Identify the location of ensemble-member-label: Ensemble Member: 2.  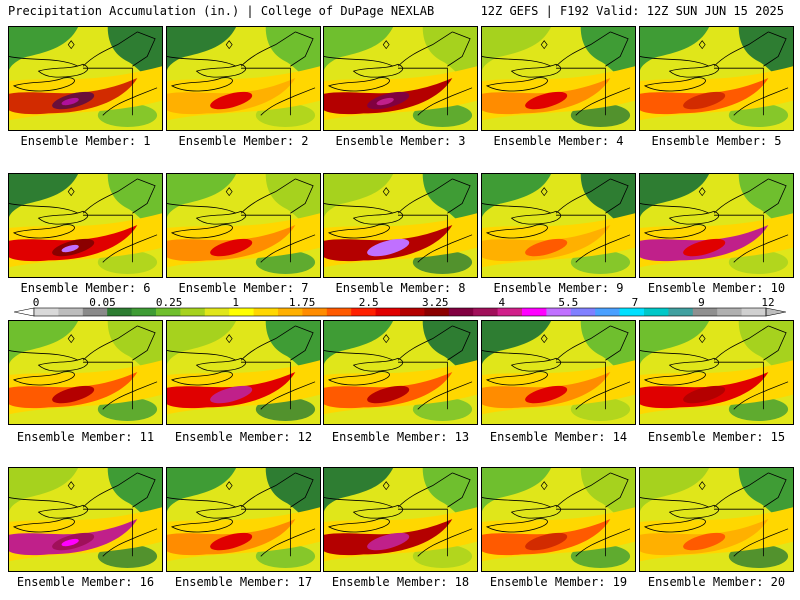
(243, 141).